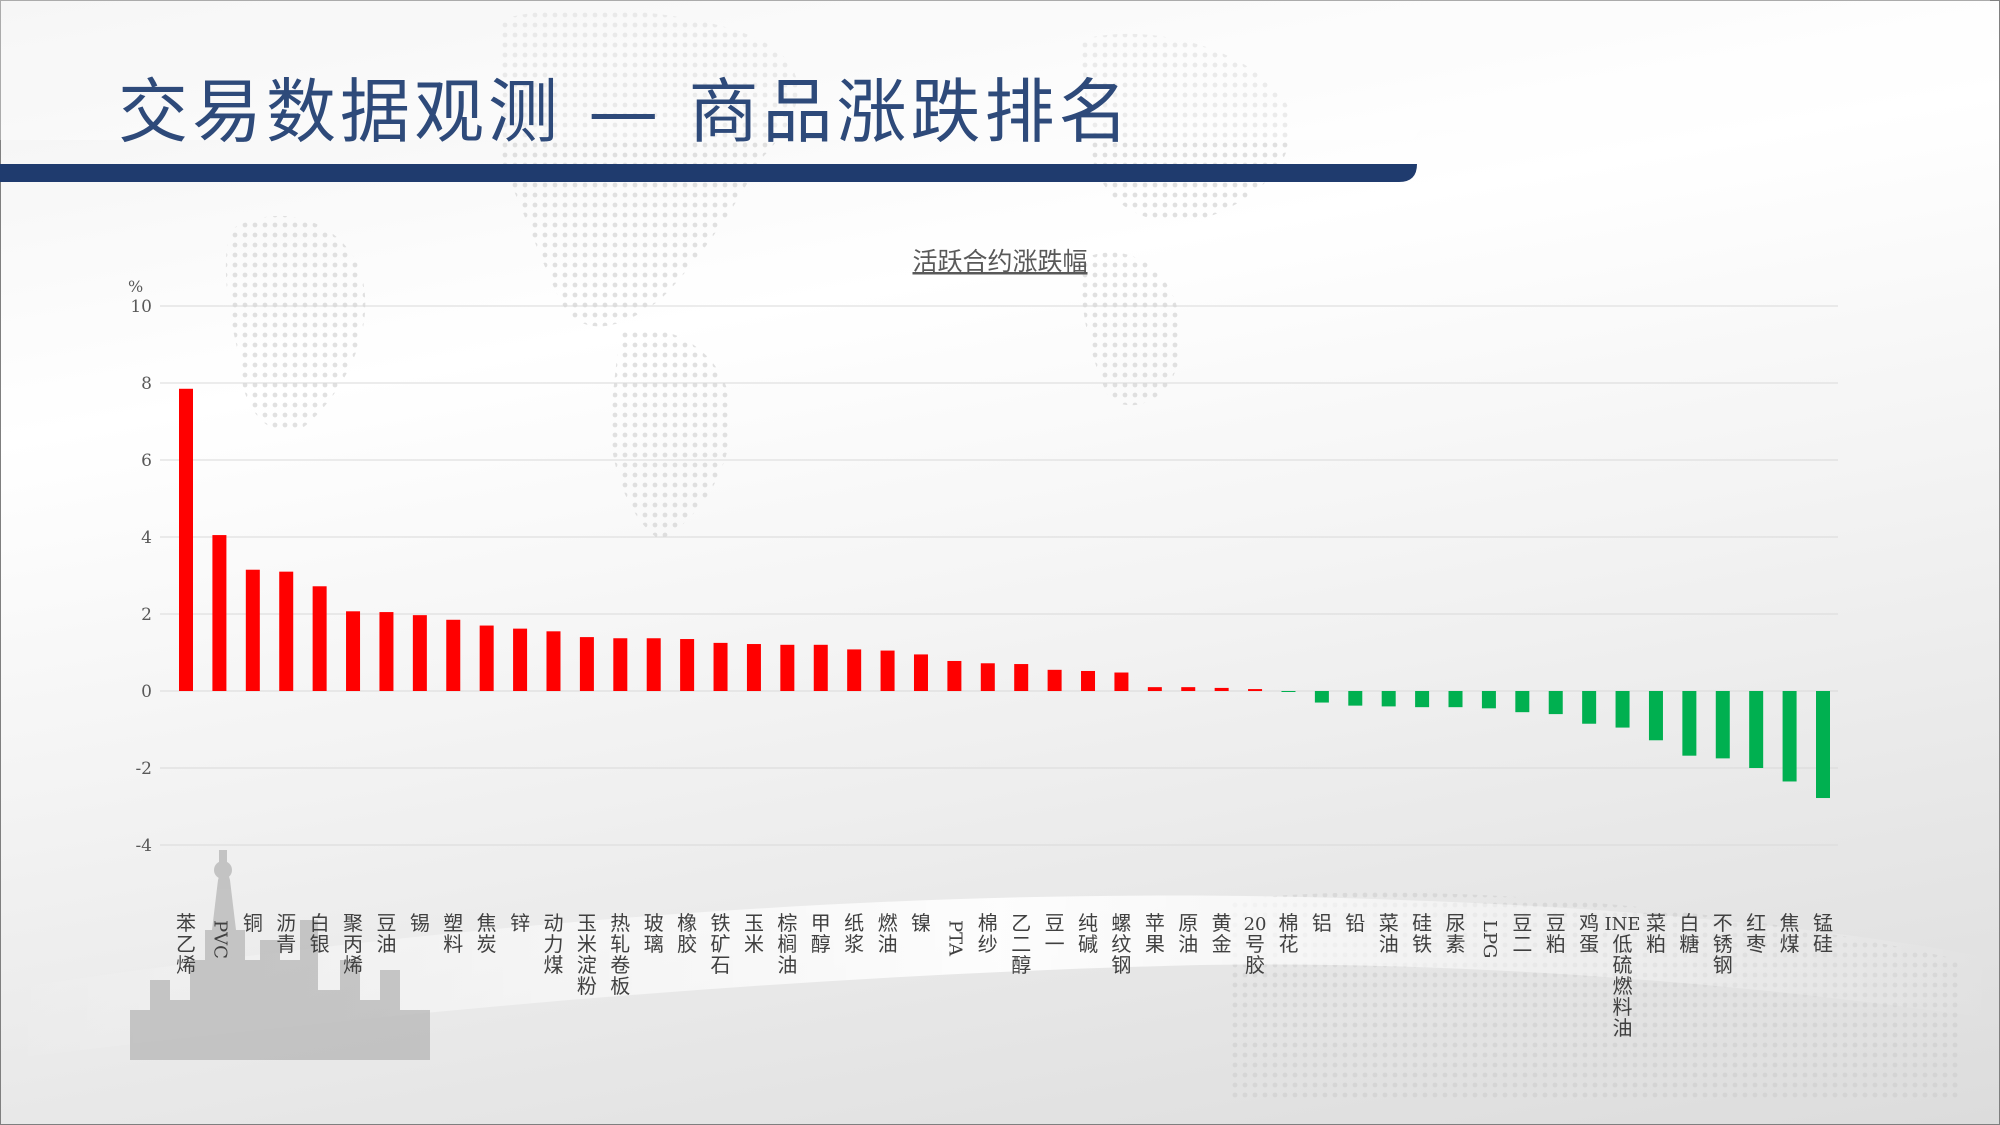  What do you see at coordinates (146, 615) in the screenshot?
I see `y-tick-label: 2` at bounding box center [146, 615].